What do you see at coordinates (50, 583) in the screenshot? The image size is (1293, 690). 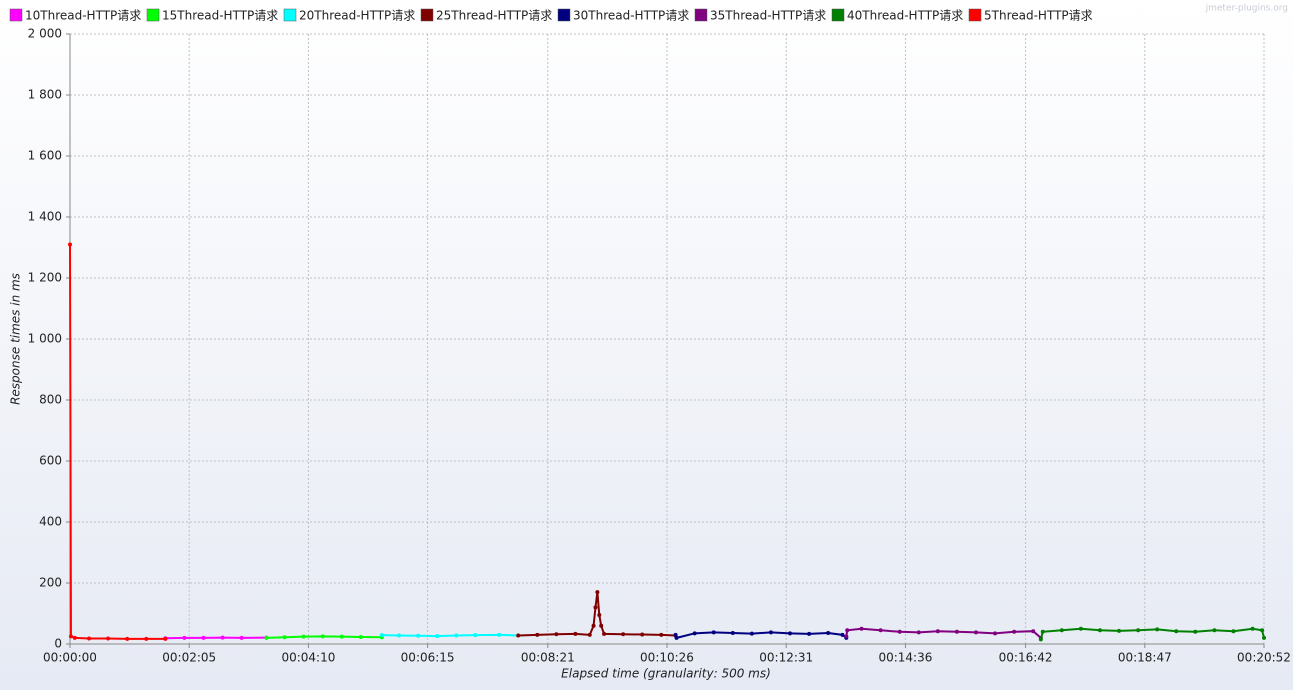 I see `y-tick-label: 200` at bounding box center [50, 583].